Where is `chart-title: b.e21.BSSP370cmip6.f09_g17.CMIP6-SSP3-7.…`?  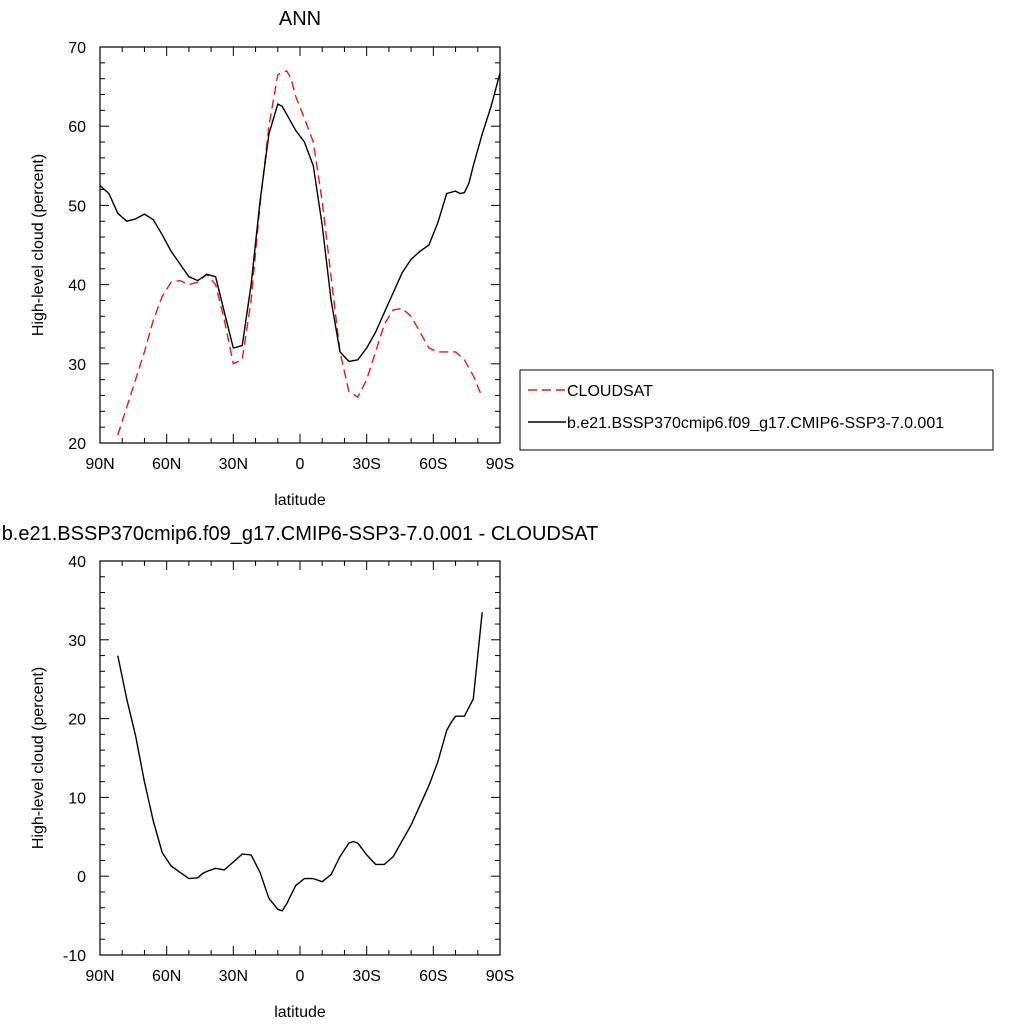 chart-title: b.e21.BSSP370cmip6.f09_g17.CMIP6-SSP3-7.… is located at coordinates (300, 534).